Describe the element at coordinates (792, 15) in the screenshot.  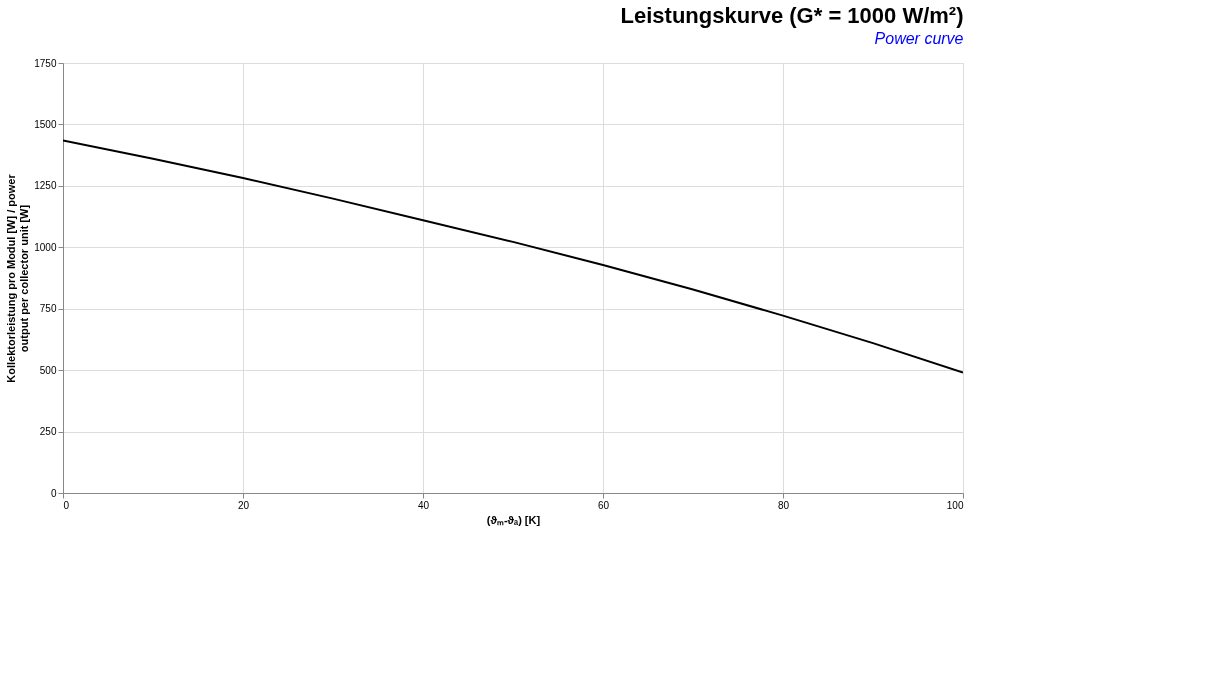
I see `chart-title: Leistungskurve (G* = 1000 W/m²)` at that location.